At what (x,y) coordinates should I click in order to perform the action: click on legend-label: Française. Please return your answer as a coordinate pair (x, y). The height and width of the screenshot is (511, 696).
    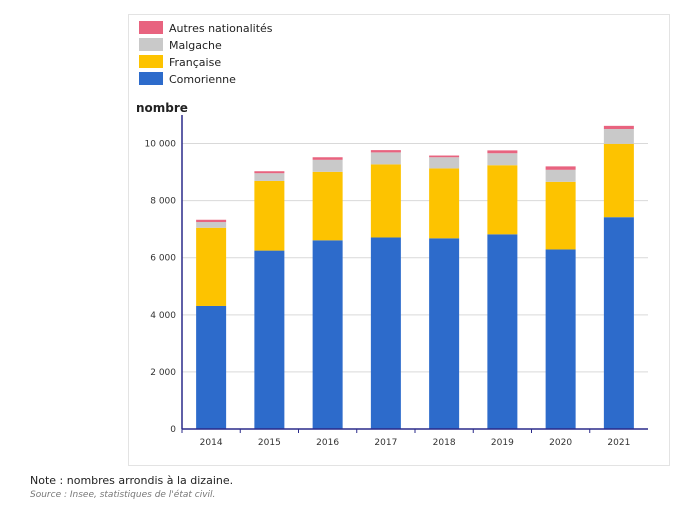
    Looking at the image, I should click on (195, 62).